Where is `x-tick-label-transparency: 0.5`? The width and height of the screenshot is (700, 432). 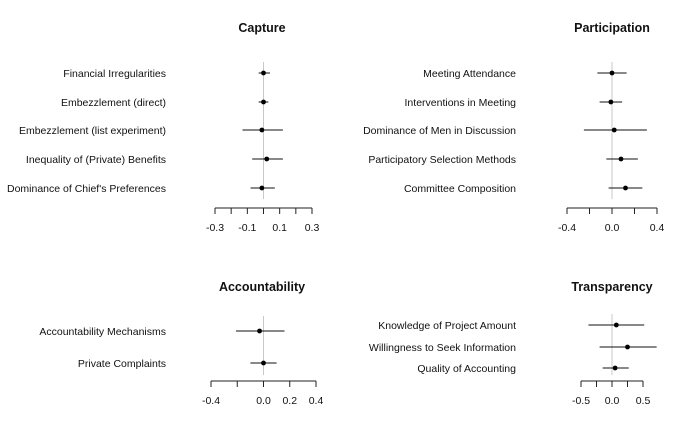 x-tick-label-transparency: 0.5 is located at coordinates (643, 401).